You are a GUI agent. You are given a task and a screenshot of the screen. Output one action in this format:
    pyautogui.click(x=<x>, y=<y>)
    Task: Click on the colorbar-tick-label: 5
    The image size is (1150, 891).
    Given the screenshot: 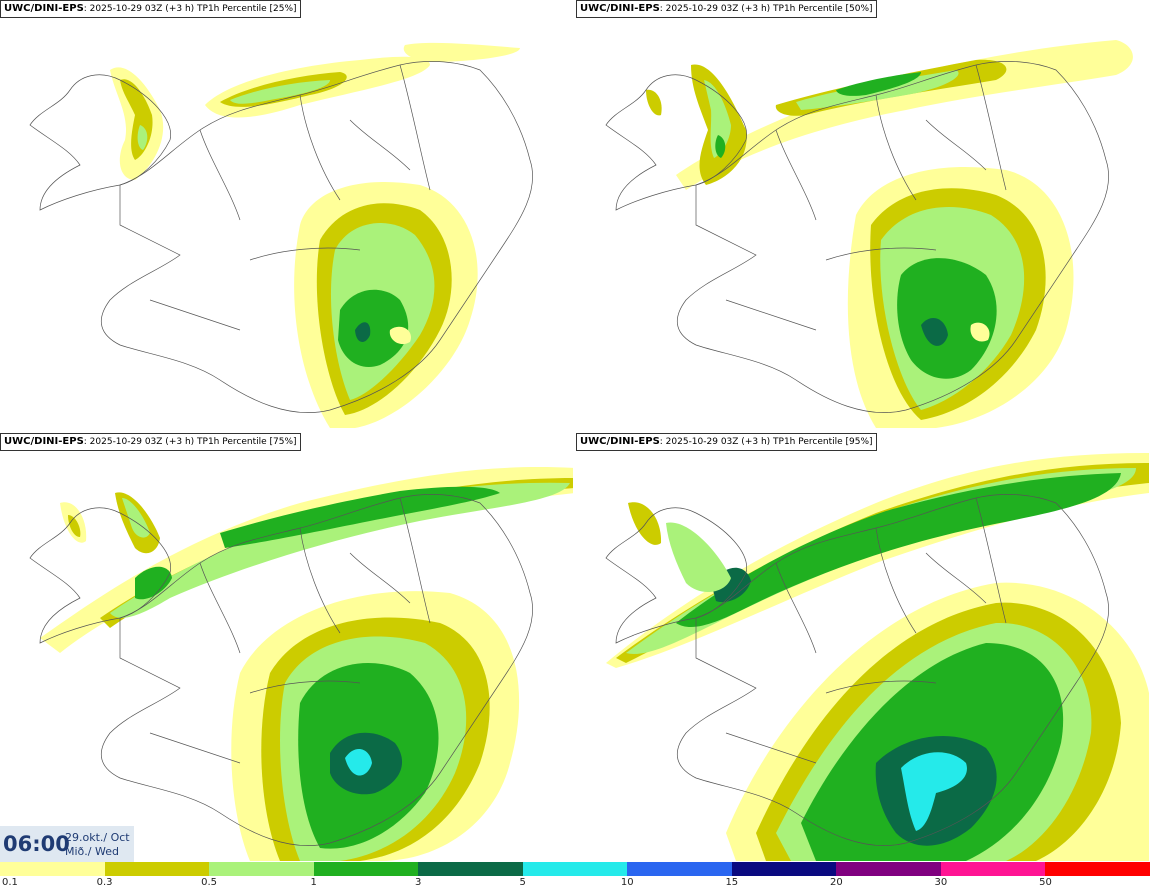 What is the action you would take?
    pyautogui.click(x=522, y=882)
    